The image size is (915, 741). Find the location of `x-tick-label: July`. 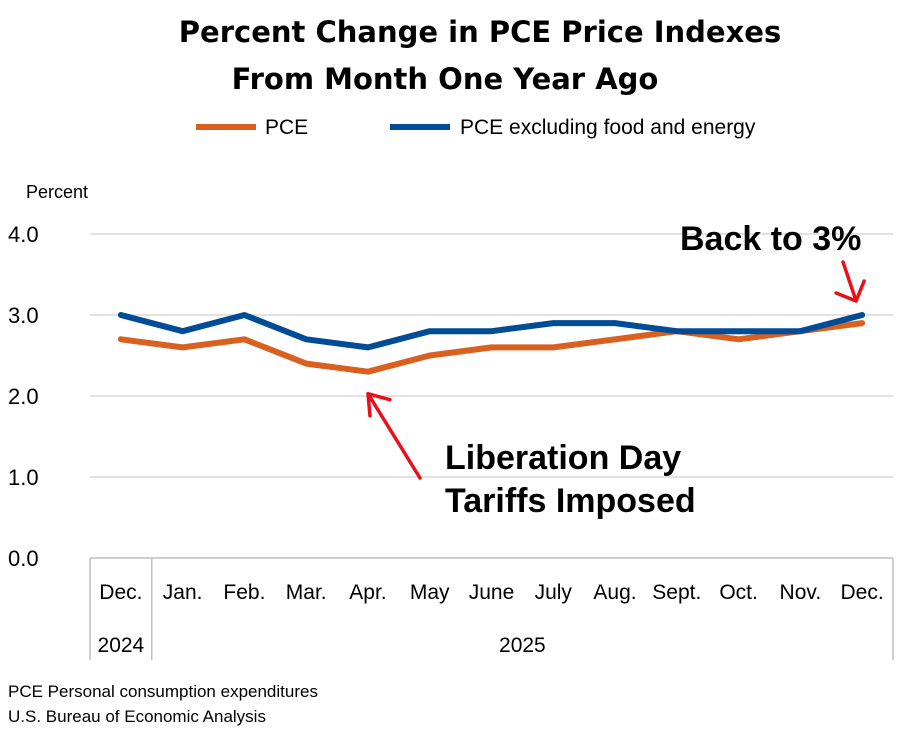

x-tick-label: July is located at coordinates (554, 592).